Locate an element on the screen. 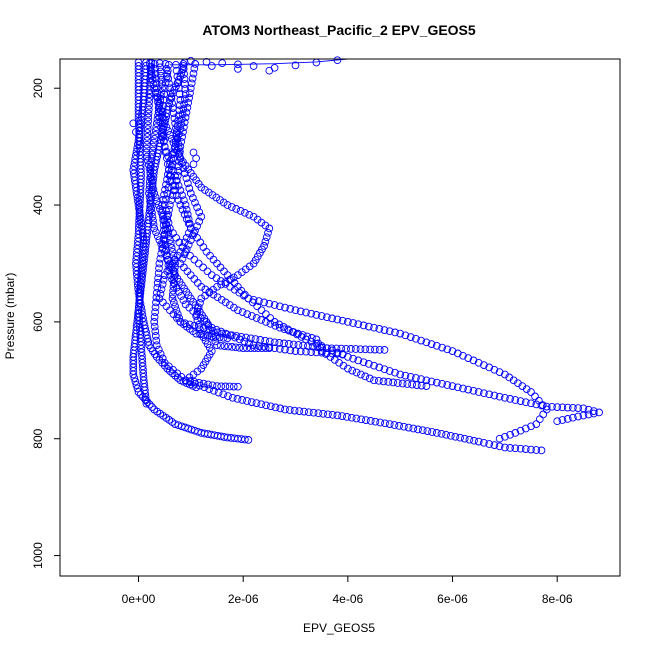  y-tick-label: 1000 is located at coordinates (38, 555).